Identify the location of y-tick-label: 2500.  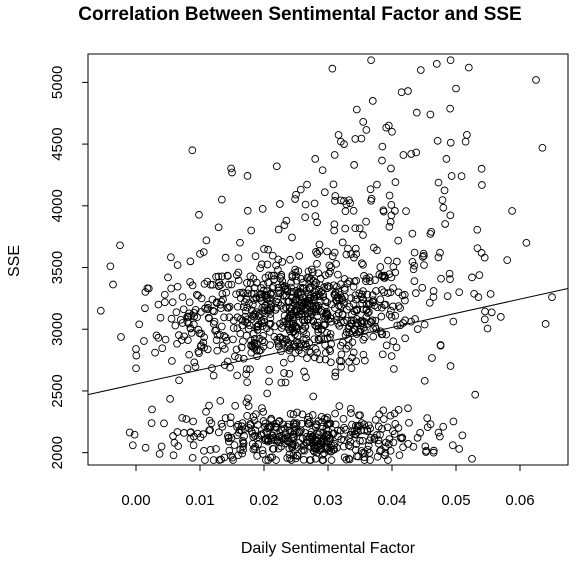
(57, 390).